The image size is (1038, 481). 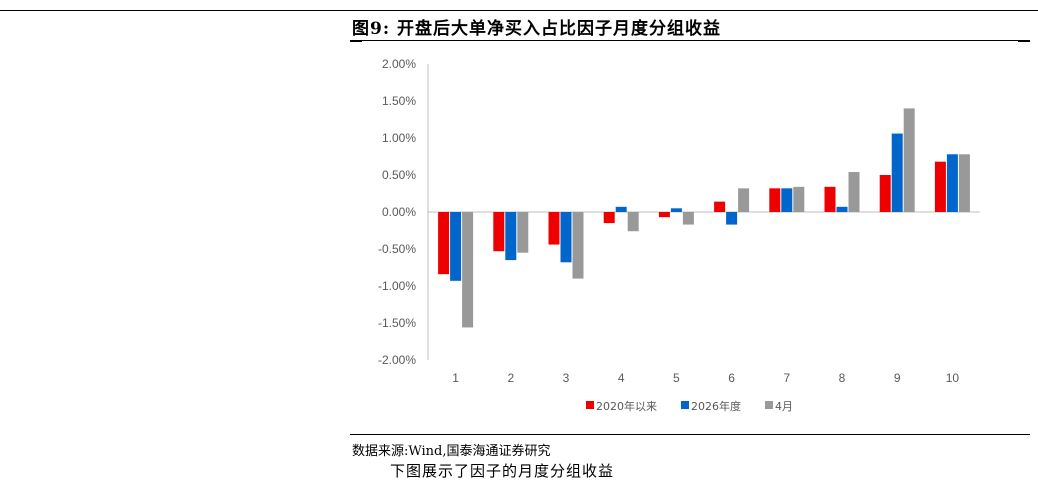 What do you see at coordinates (399, 138) in the screenshot?
I see `y-tick-label: 1.00%` at bounding box center [399, 138].